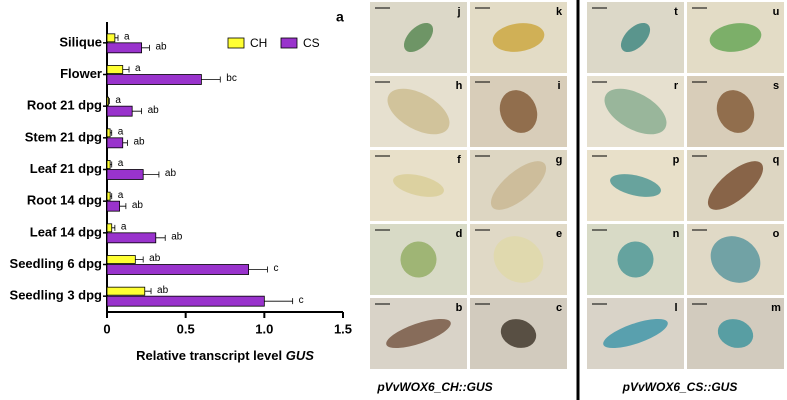 This screenshot has width=787, height=400. I want to click on y-tick-label: Seedling 3 dpg, so click(56, 295).